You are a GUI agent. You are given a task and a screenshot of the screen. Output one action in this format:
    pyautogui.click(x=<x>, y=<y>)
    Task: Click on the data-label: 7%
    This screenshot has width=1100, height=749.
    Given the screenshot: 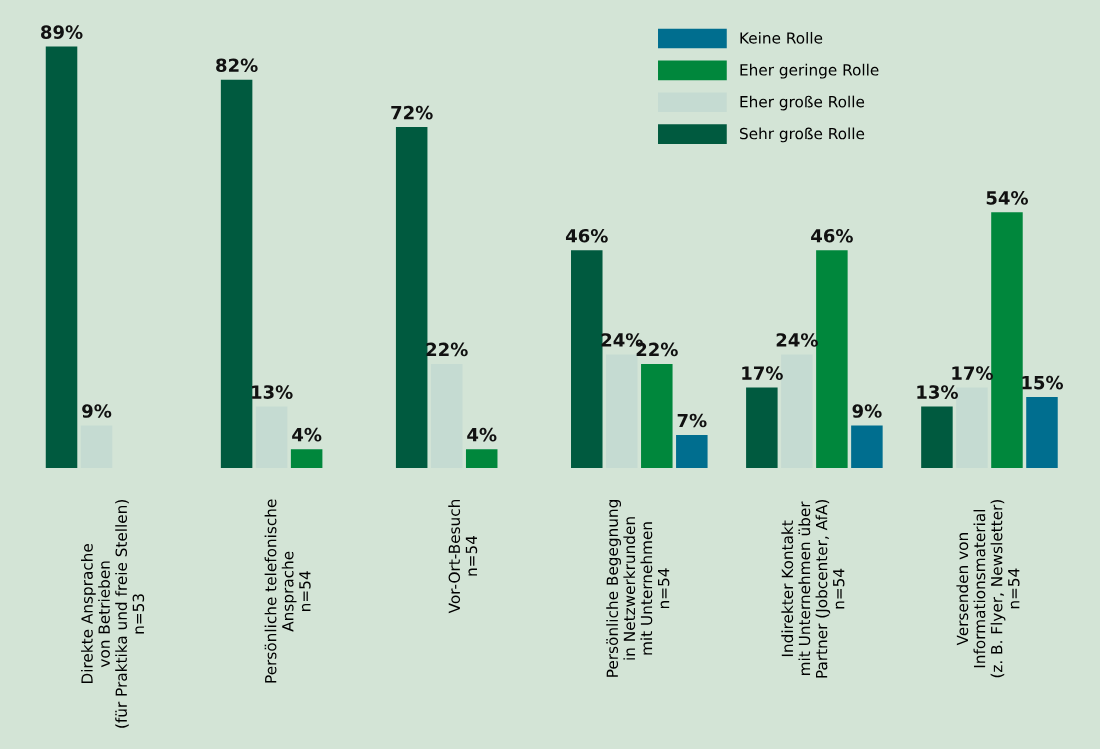 What is the action you would take?
    pyautogui.click(x=692, y=420)
    